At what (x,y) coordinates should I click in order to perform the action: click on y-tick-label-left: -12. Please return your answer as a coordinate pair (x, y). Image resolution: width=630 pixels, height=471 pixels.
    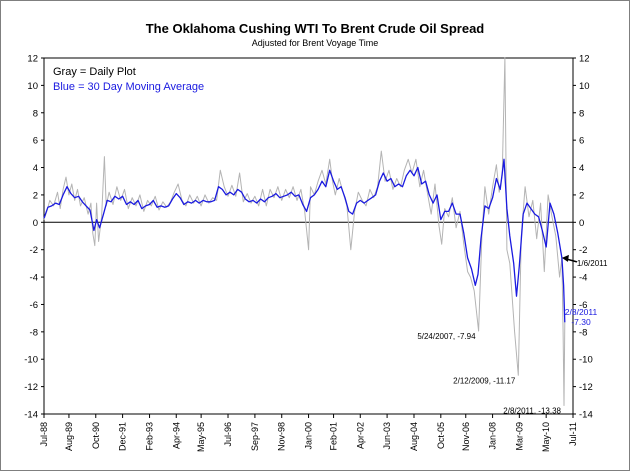
    Looking at the image, I should click on (31, 387).